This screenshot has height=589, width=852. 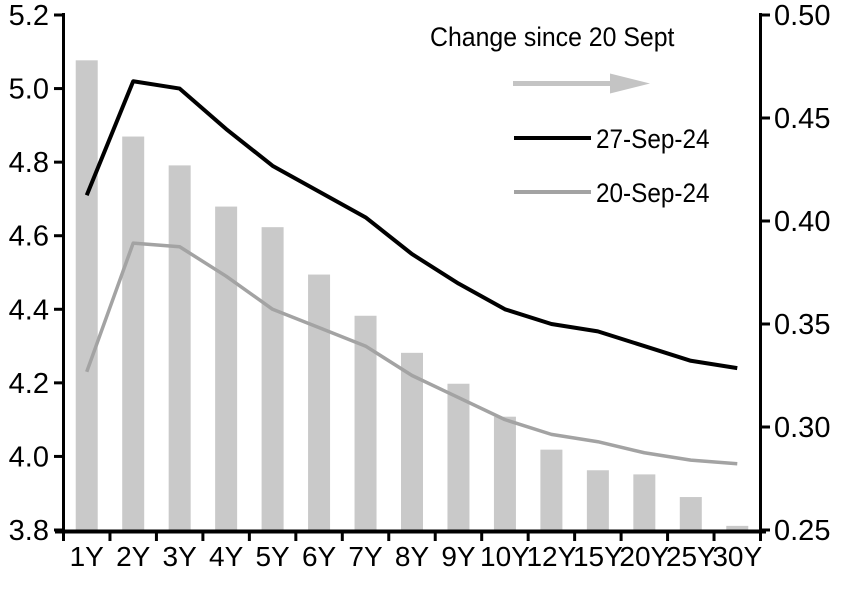 What do you see at coordinates (226, 556) in the screenshot?
I see `x-axis-category-label: 4Y` at bounding box center [226, 556].